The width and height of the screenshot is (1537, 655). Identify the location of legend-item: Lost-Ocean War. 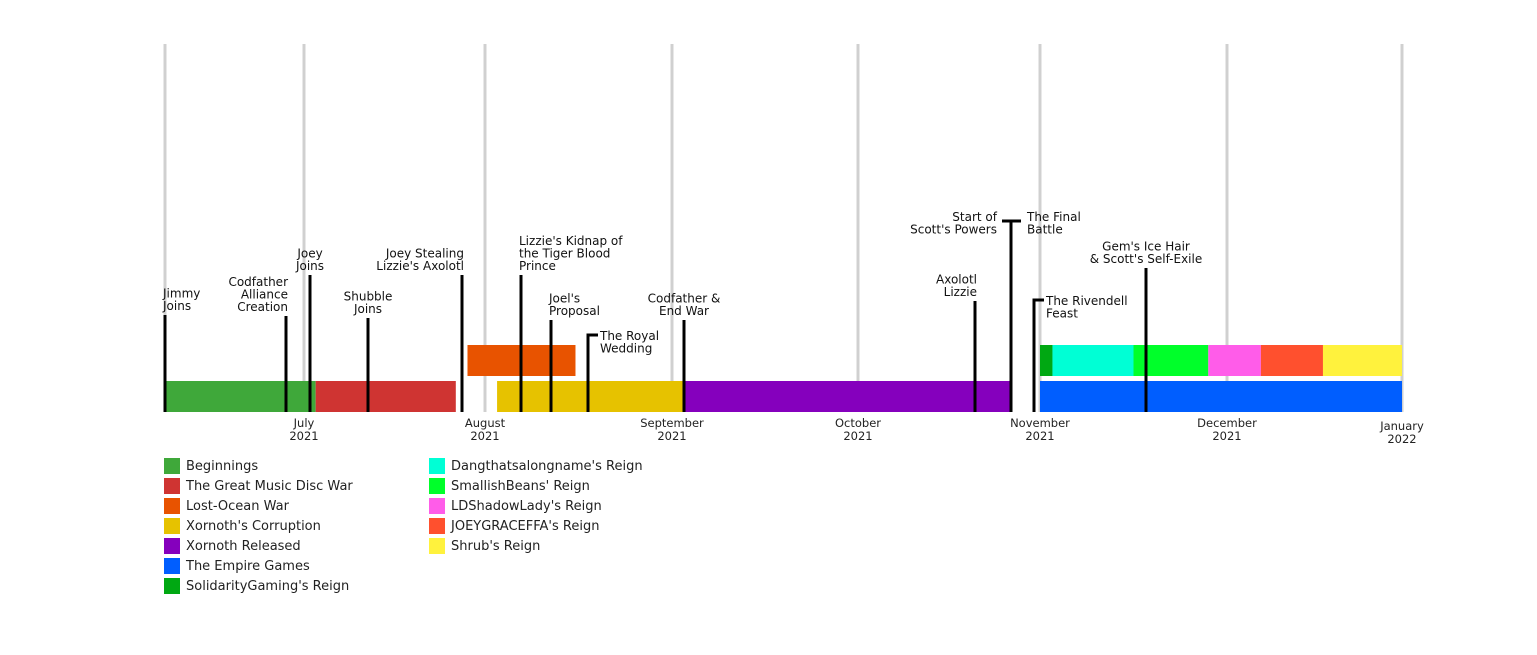
(258, 506).